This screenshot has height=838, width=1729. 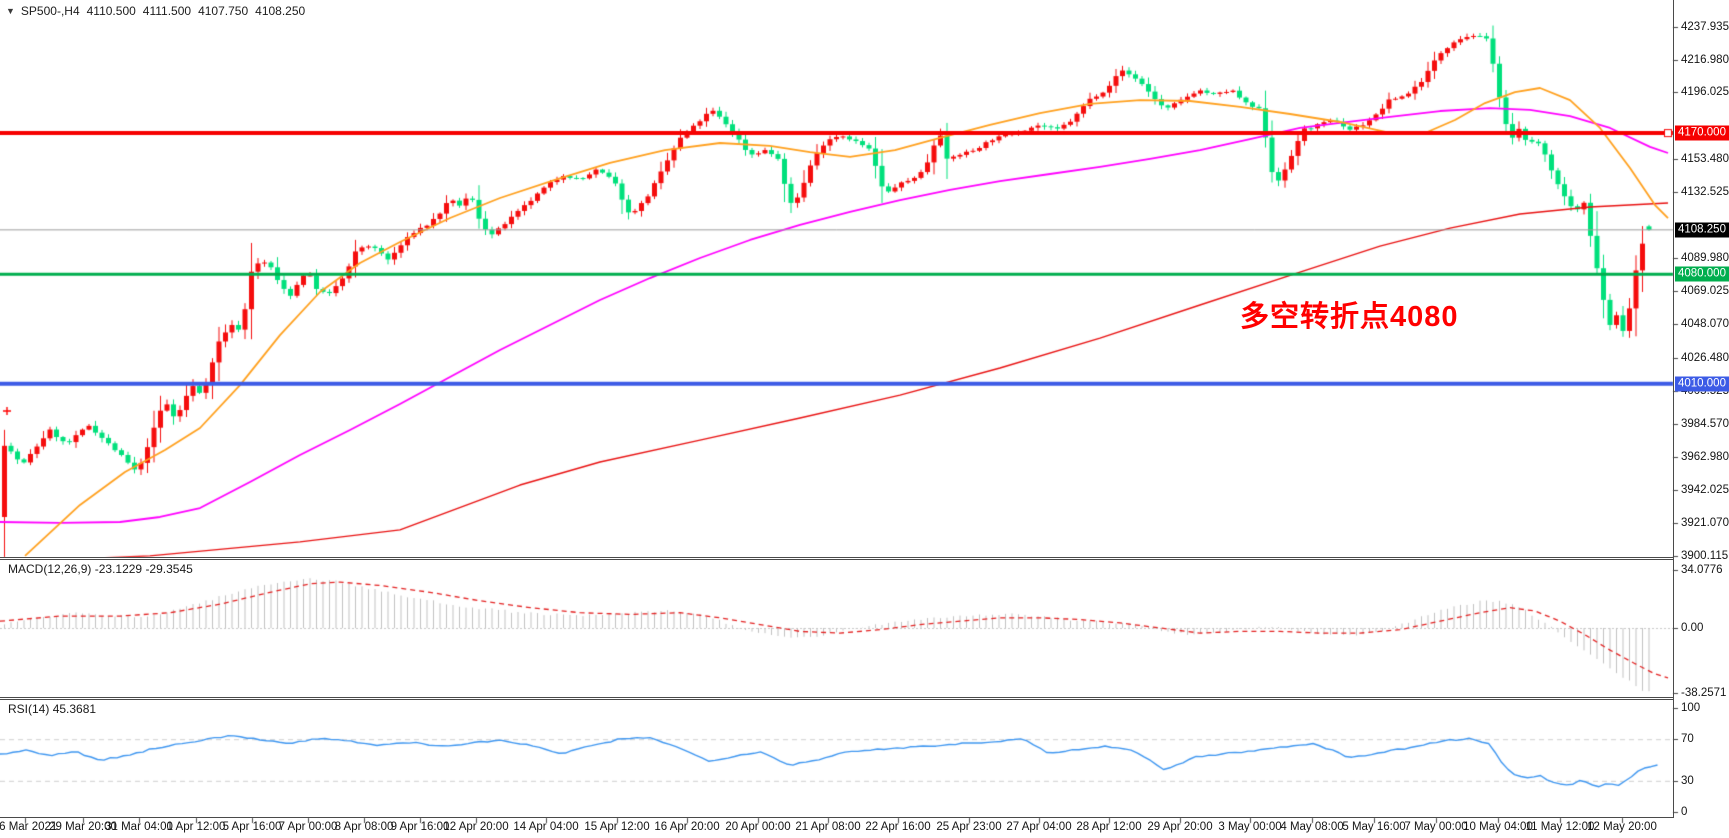 What do you see at coordinates (1702, 133) in the screenshot?
I see `price-tag: 4170.000` at bounding box center [1702, 133].